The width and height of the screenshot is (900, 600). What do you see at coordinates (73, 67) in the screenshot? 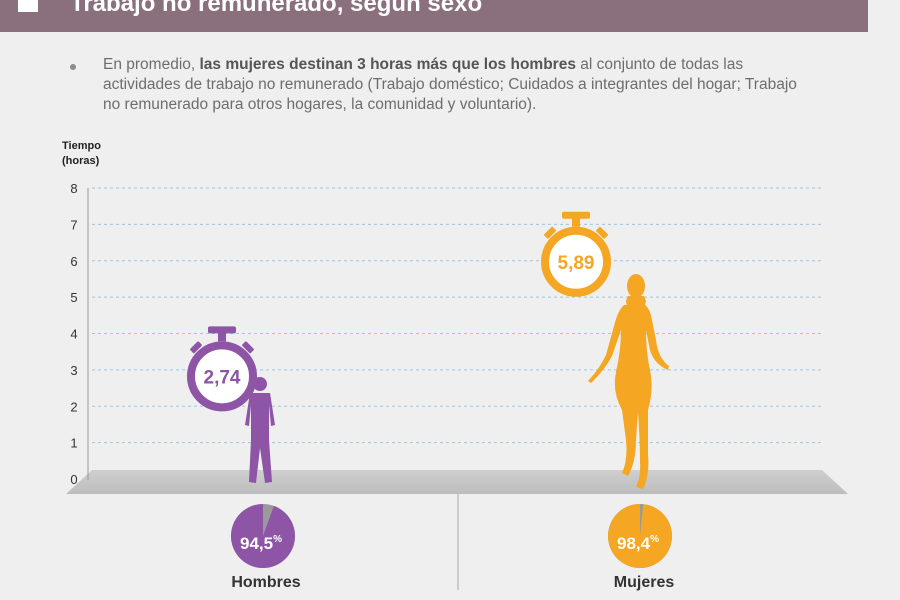
I see `bullet-icon` at bounding box center [73, 67].